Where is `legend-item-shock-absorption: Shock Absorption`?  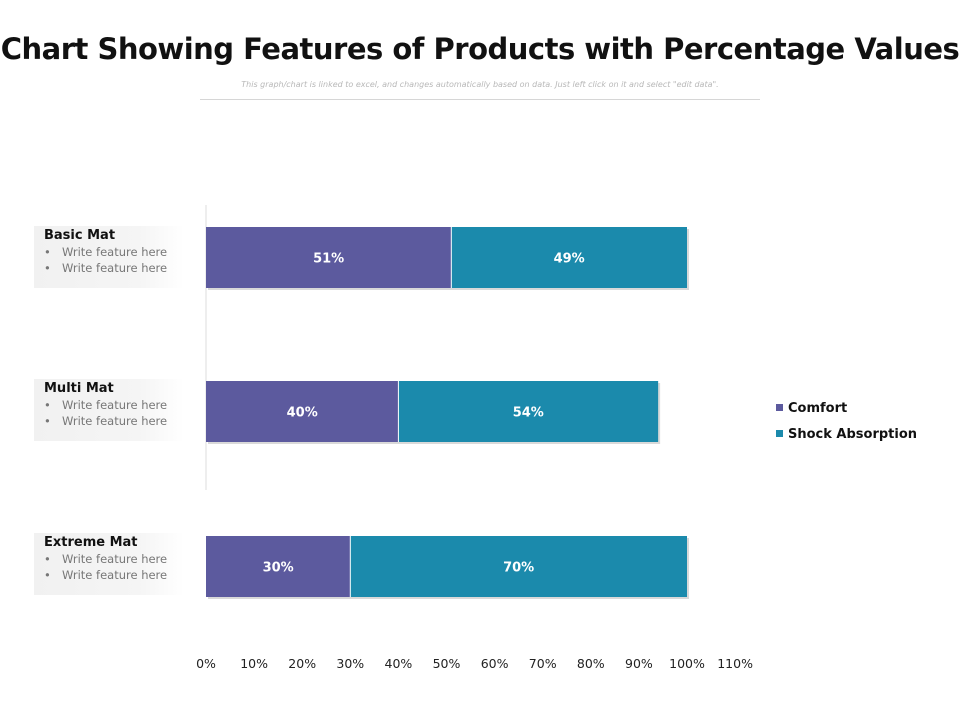
legend-item-shock-absorption: Shock Absorption is located at coordinates (846, 434).